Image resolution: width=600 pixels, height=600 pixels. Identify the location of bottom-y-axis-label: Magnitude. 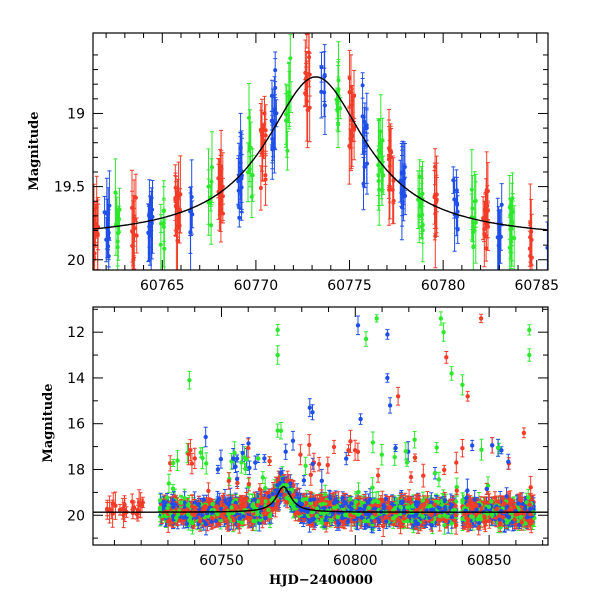
(48, 422).